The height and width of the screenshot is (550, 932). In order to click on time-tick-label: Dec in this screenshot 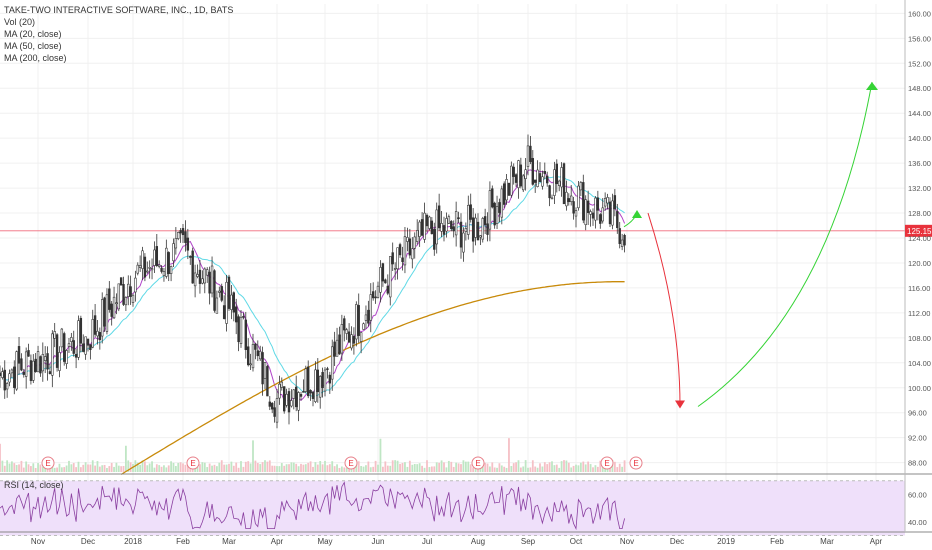, I will do `click(677, 541)`.